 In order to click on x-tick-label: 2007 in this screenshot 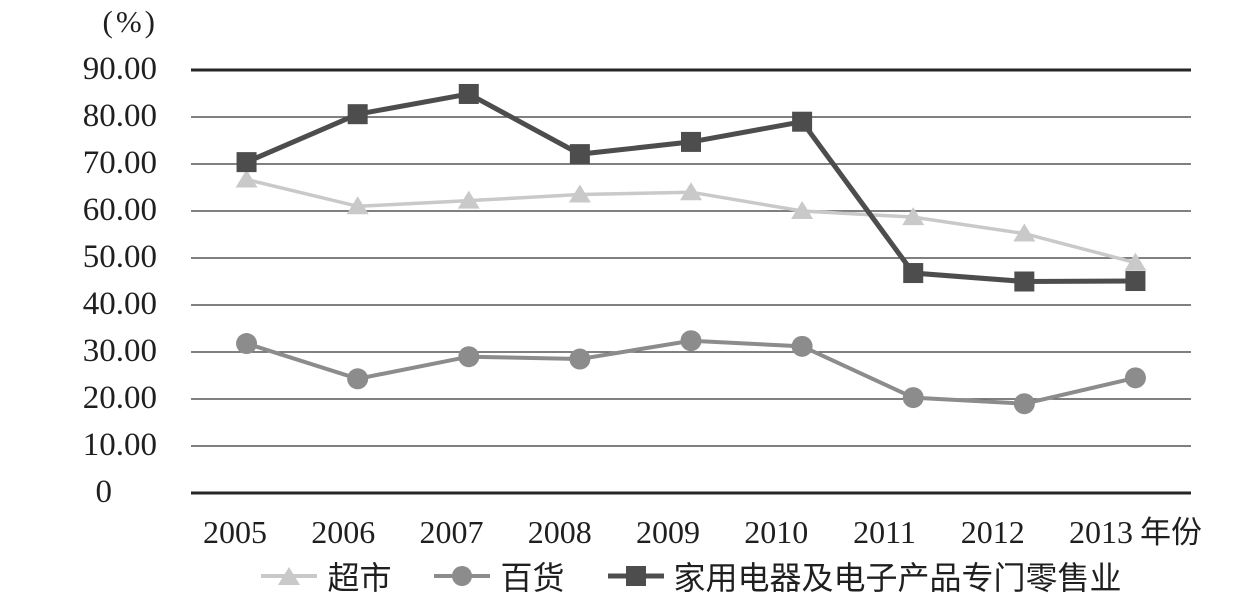, I will do `click(452, 531)`.